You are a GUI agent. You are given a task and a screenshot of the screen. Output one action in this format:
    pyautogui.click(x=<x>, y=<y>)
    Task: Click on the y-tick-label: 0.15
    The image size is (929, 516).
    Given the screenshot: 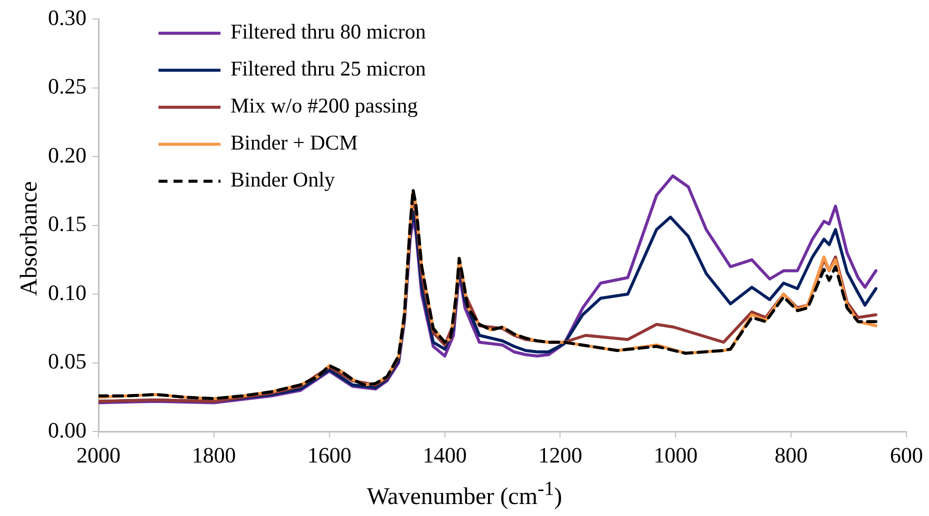 What is the action you would take?
    pyautogui.click(x=67, y=223)
    